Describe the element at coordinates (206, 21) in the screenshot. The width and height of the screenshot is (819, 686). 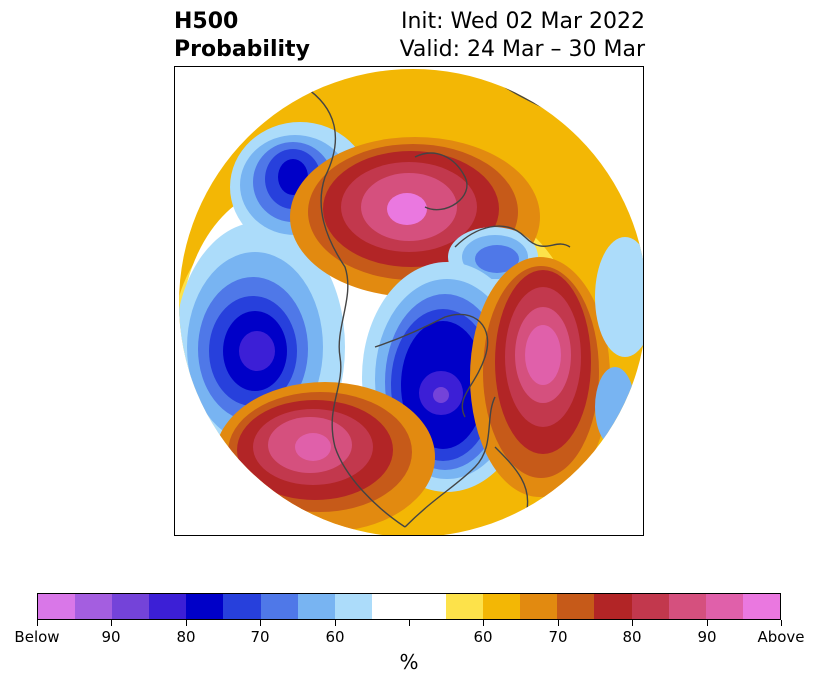
I see `title-variable: H500` at that location.